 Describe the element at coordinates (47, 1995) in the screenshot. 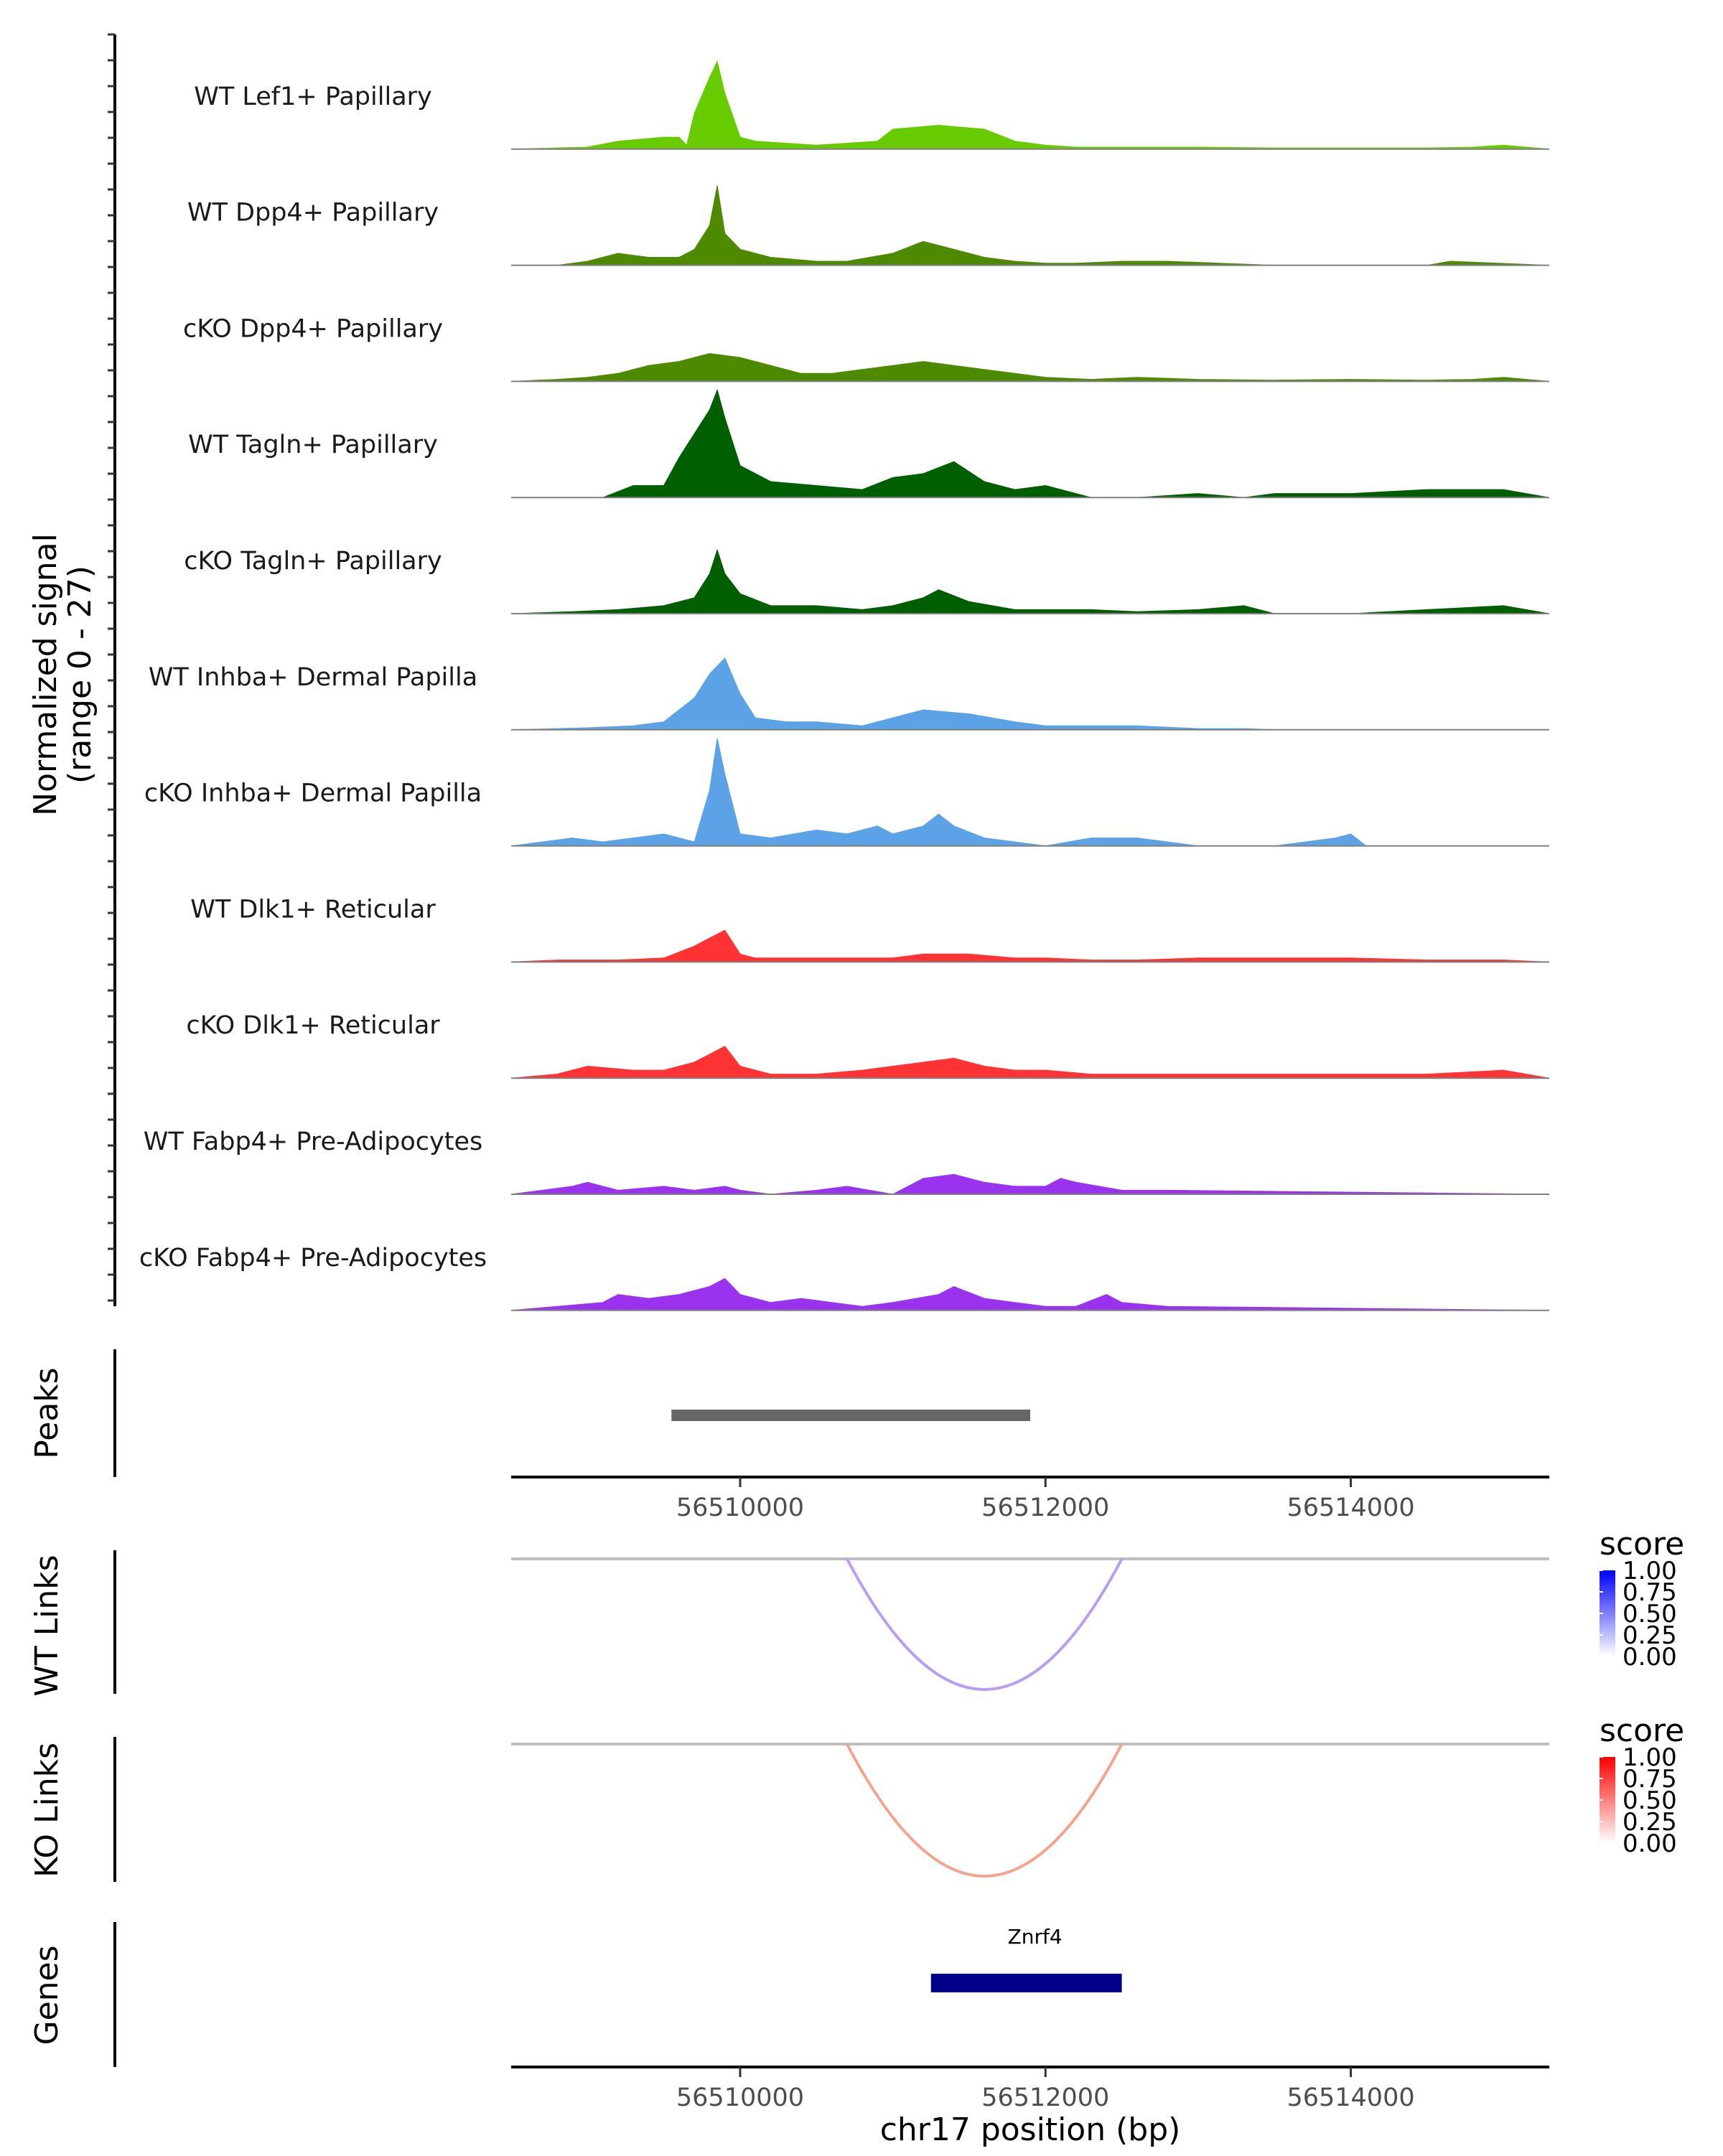

I see `genes-label: Genes` at that location.